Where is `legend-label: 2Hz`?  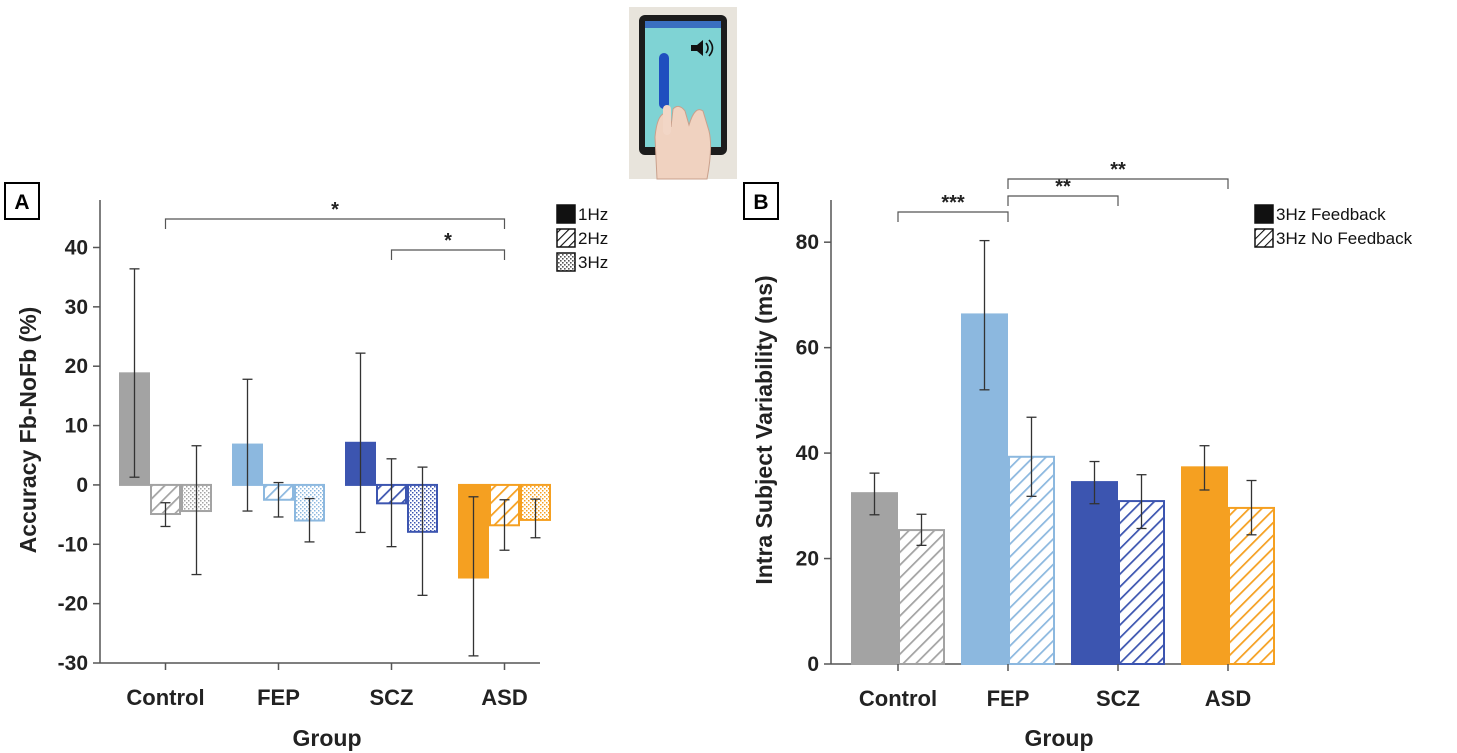
legend-label: 2Hz is located at coordinates (593, 238).